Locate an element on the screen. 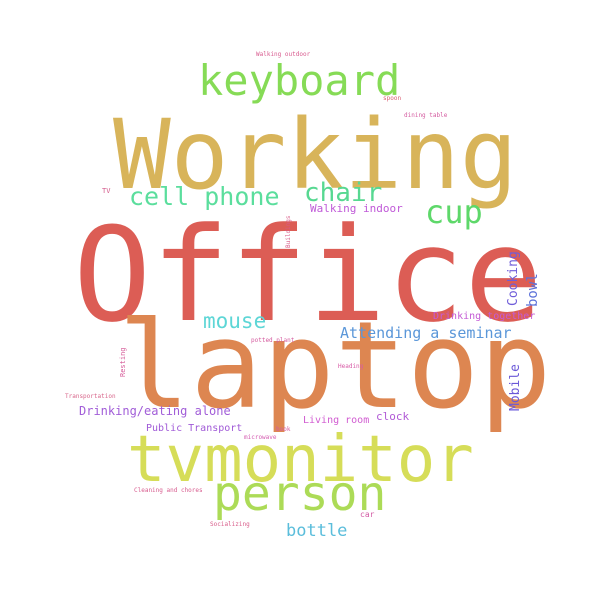 This screenshot has height=600, width=600. word-dining-table: dining table is located at coordinates (426, 115).